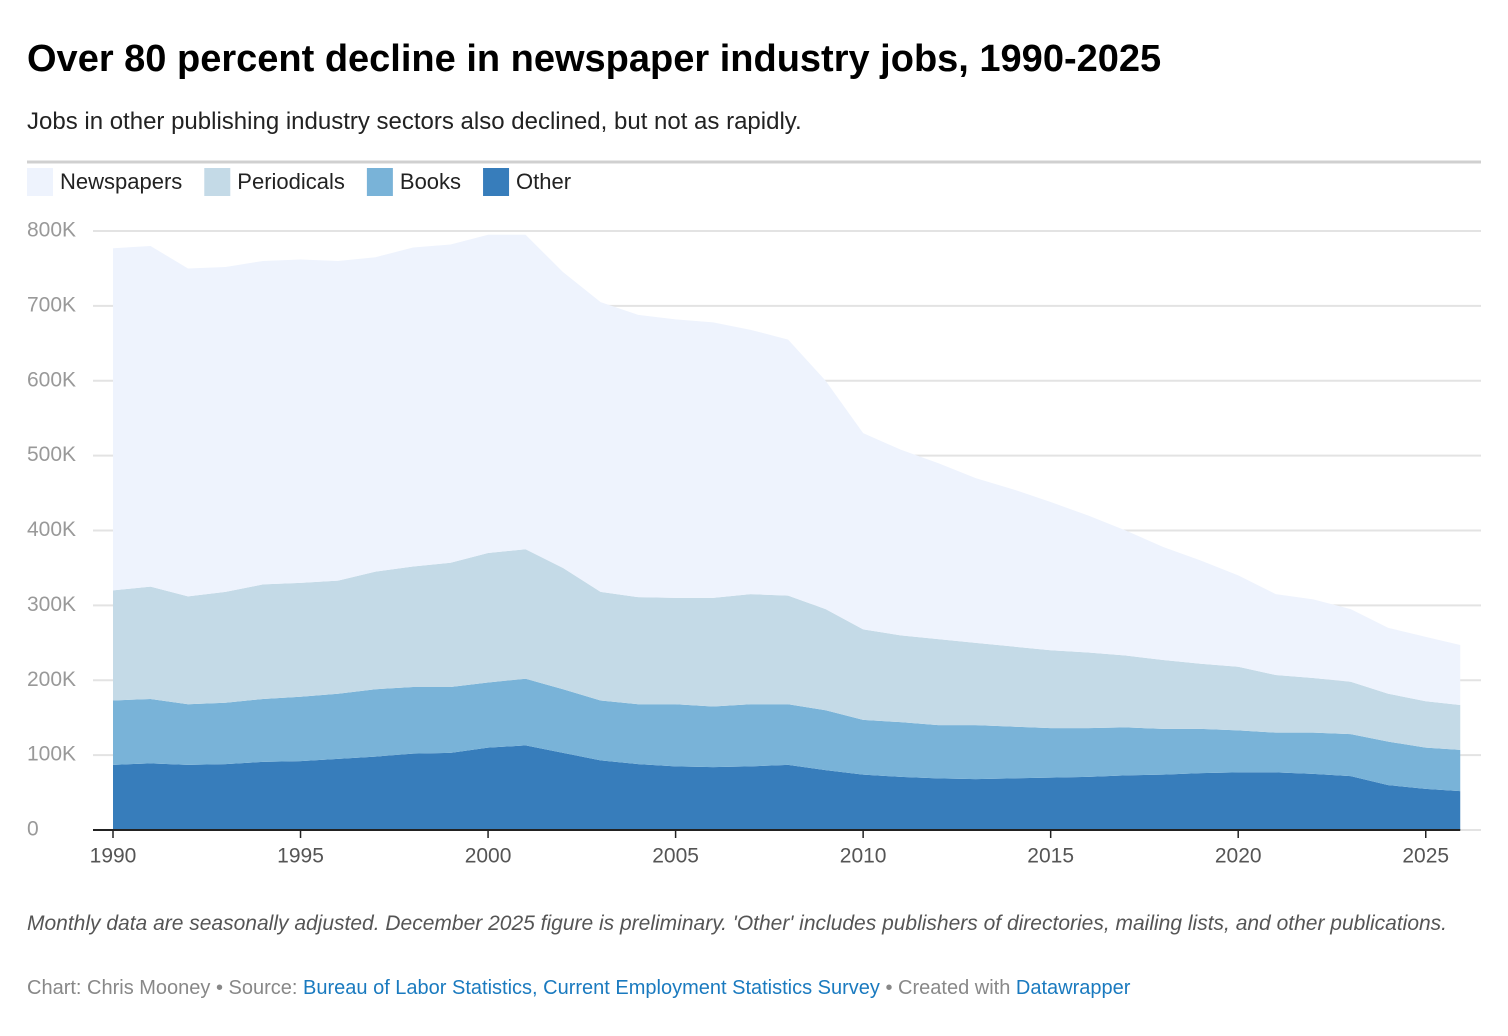 Image resolution: width=1508 pixels, height=1036 pixels. Describe the element at coordinates (51, 679) in the screenshot. I see `y-tick-label: 200K` at that location.